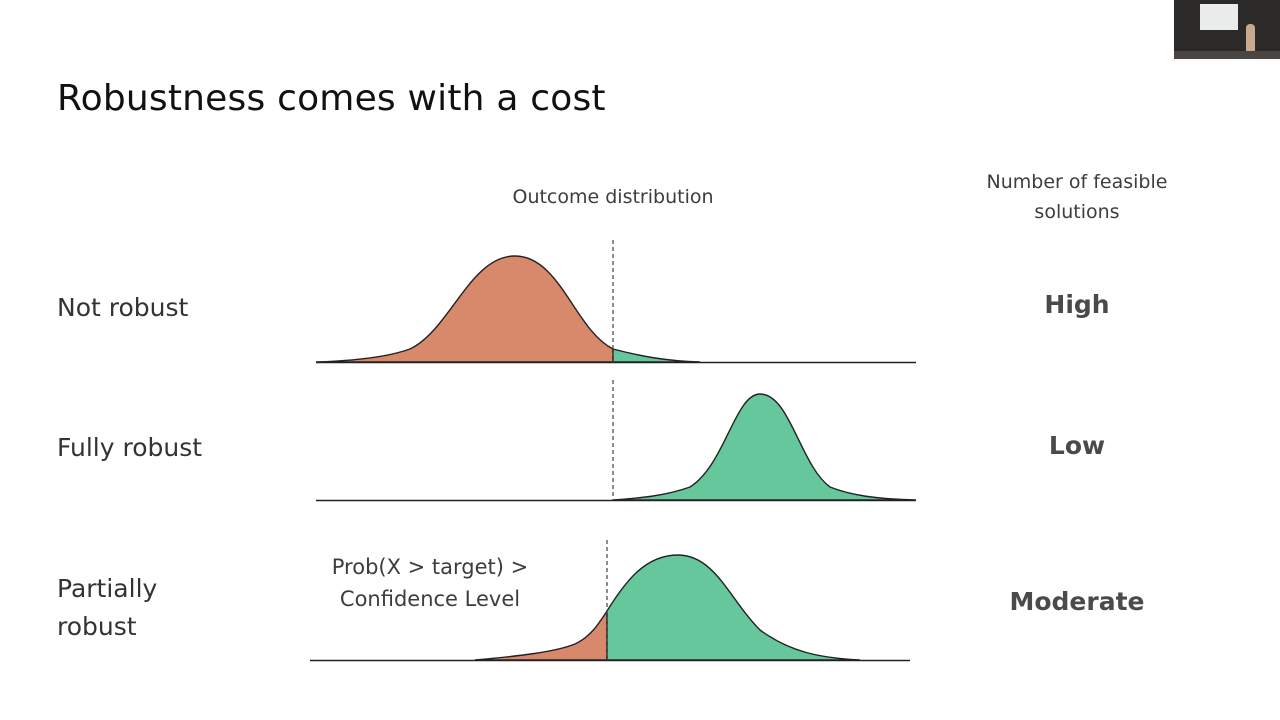 The image size is (1280, 720). I want to click on stage-floor, so click(1227, 55).